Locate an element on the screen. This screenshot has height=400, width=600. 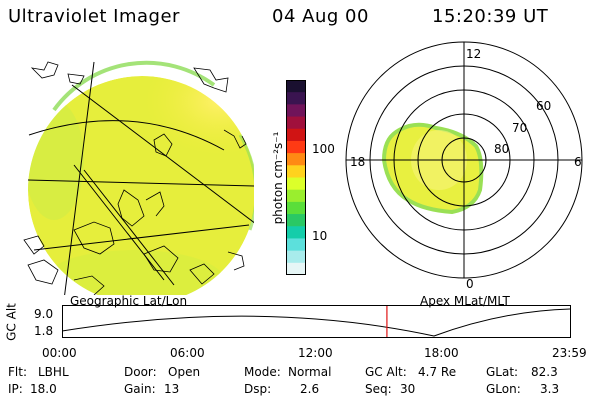
door-value: Open is located at coordinates (184, 372).